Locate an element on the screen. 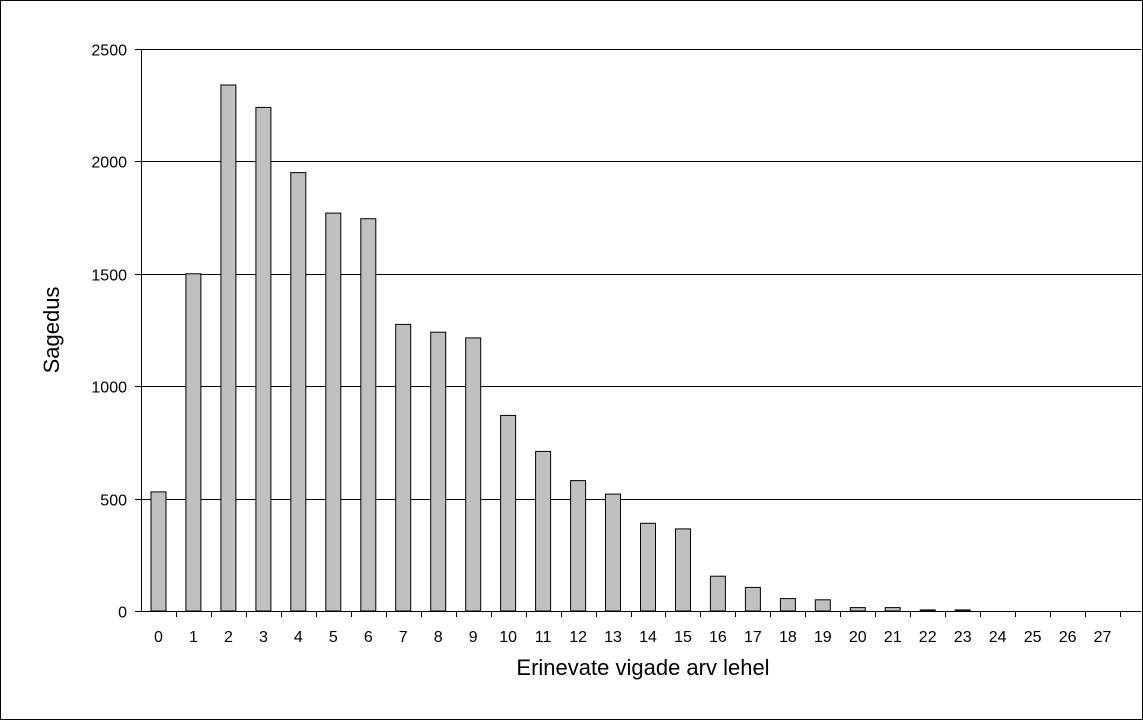 Image resolution: width=1143 pixels, height=720 pixels. x-tick-label: 16 is located at coordinates (718, 637).